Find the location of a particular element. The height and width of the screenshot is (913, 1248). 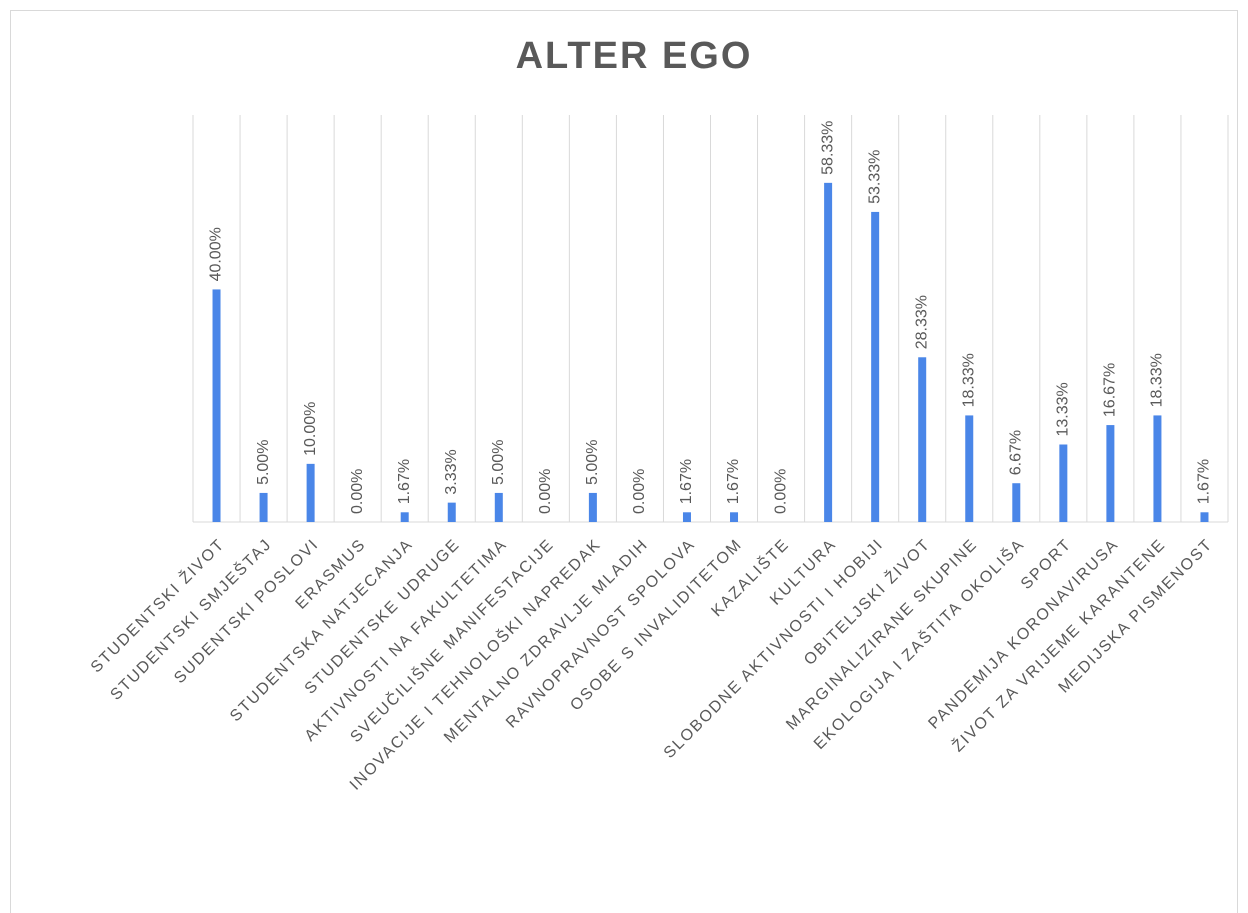

chart-title: ALTER EGO is located at coordinates (634, 56).